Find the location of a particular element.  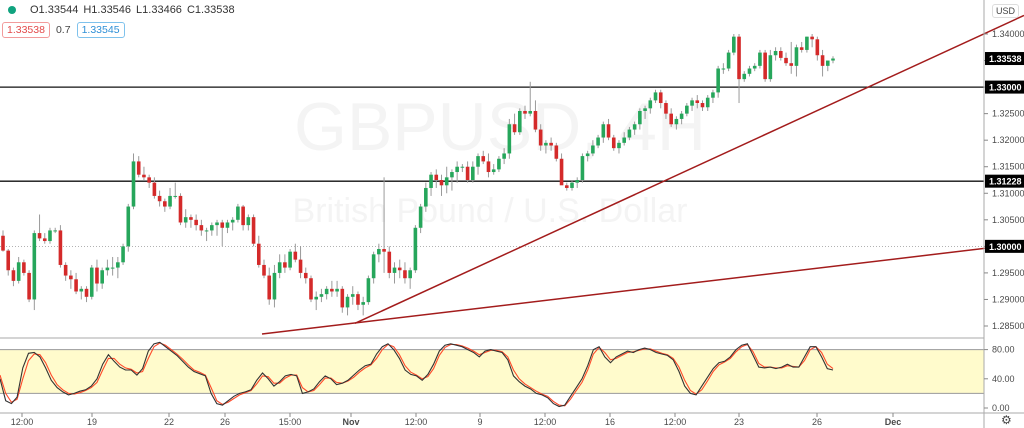

symbol-watermark: GBPUSD, 4H British Pound / U.S. Dollar is located at coordinates (499, 159).